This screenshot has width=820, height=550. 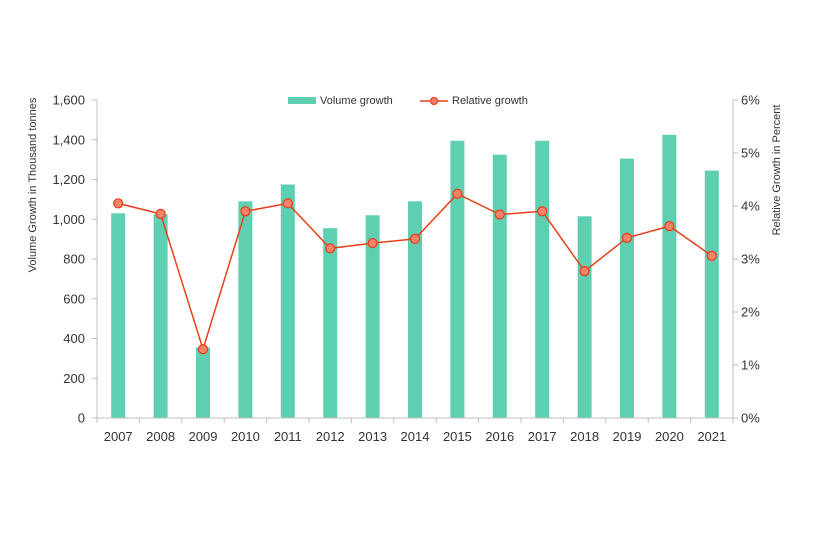 I want to click on x-tick-label: 2017, so click(x=542, y=436).